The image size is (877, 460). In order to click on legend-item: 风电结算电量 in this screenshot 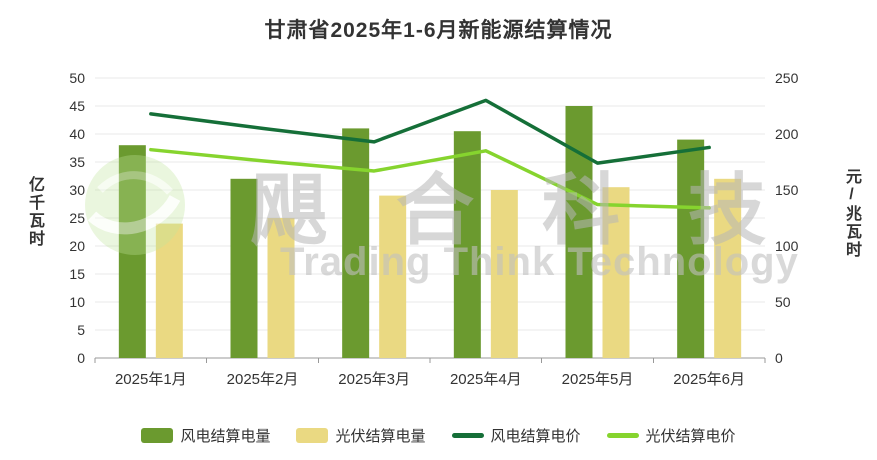, I will do `click(205, 435)`.